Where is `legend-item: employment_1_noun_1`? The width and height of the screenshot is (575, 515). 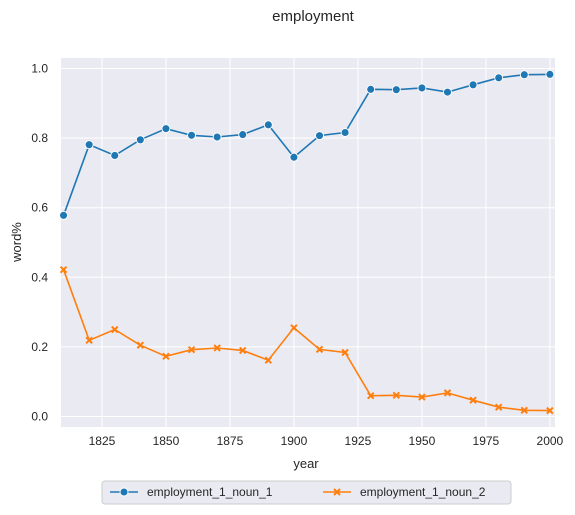 legend-item: employment_1_noun_1 is located at coordinates (191, 492).